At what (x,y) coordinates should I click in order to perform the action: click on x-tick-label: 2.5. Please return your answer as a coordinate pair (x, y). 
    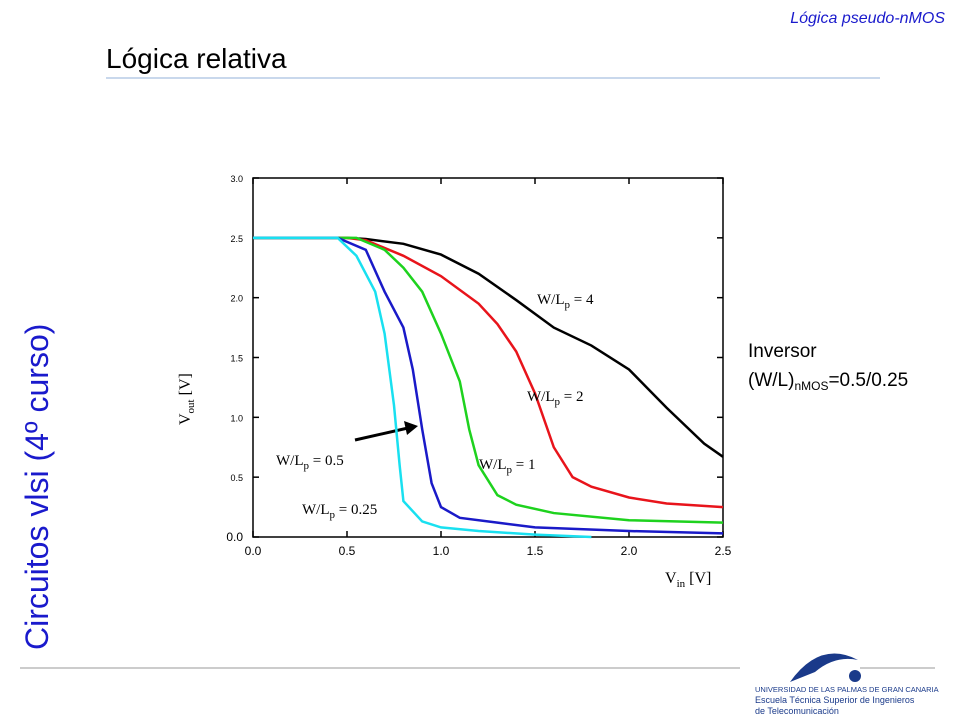
    Looking at the image, I should click on (723, 551).